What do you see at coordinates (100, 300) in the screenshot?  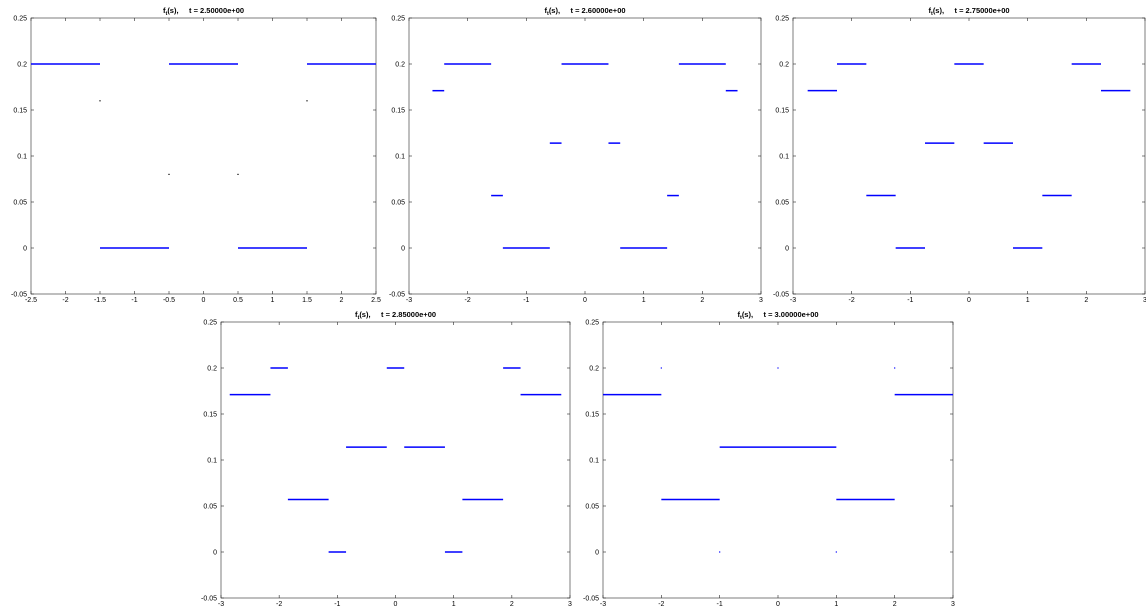 I see `x-tick-label: -1.5` at bounding box center [100, 300].